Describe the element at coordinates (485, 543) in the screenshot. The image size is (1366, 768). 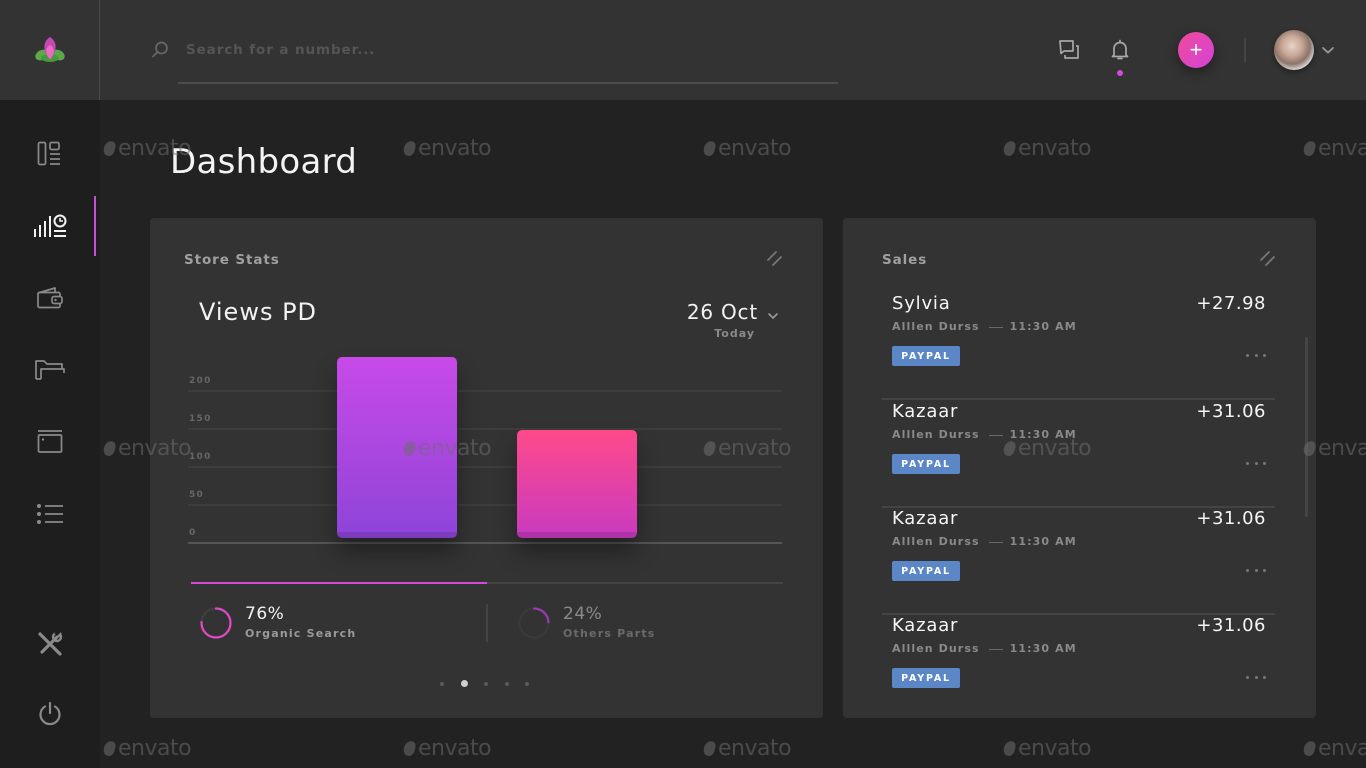
I see `x-axis` at that location.